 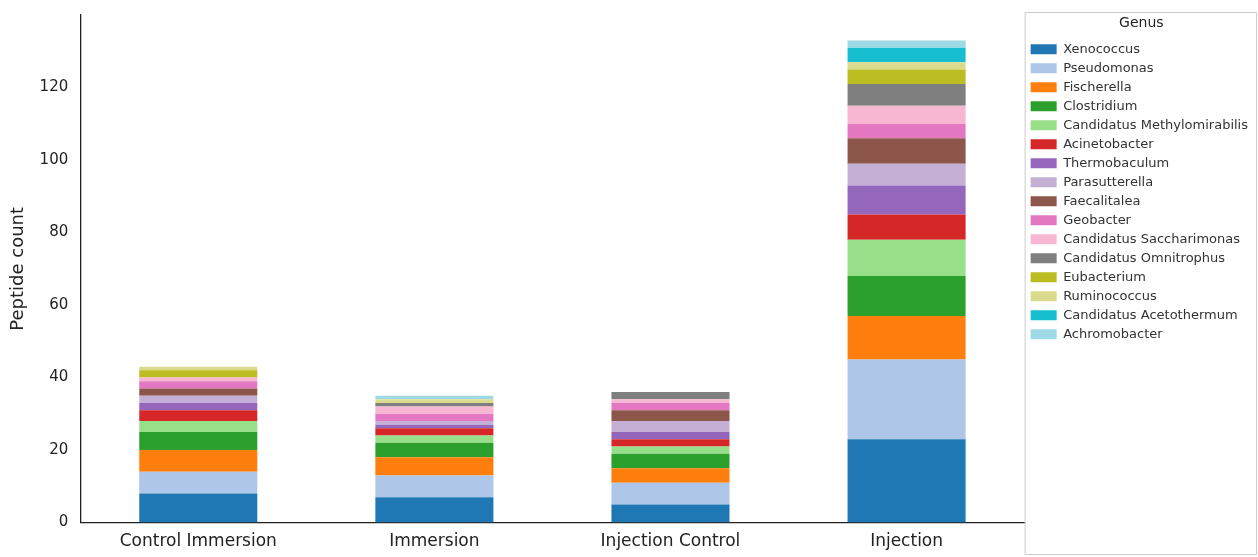 What do you see at coordinates (1116, 162) in the screenshot?
I see `legend-label: Thermobaculum` at bounding box center [1116, 162].